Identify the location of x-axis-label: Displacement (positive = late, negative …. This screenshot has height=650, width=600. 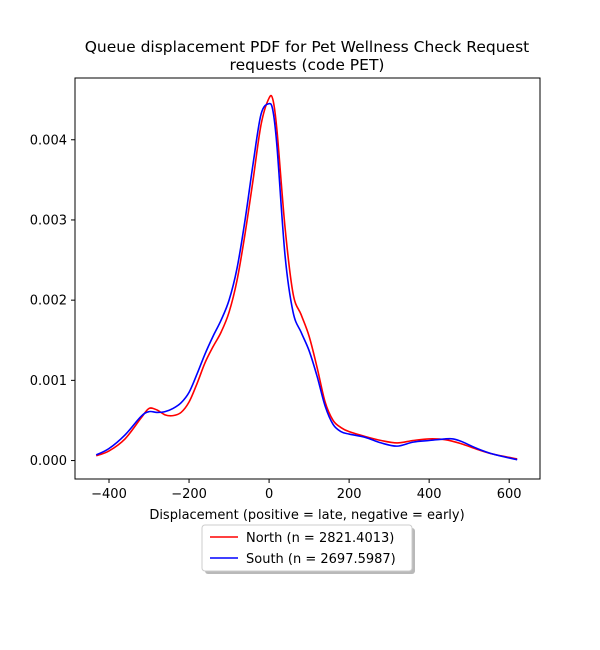
(306, 515).